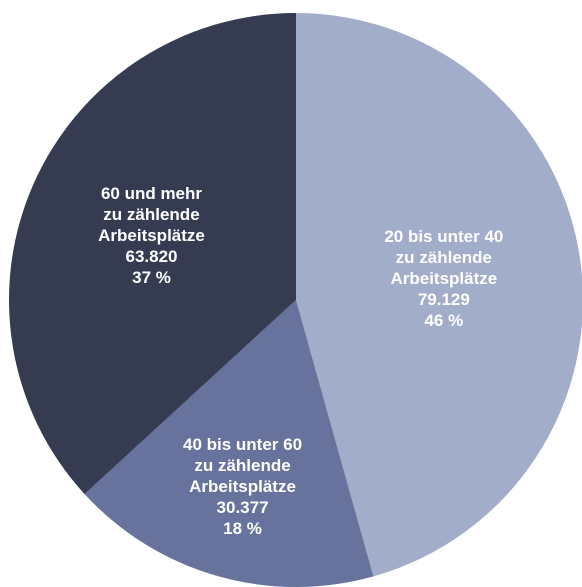 This screenshot has height=587, width=582. Describe the element at coordinates (242, 444) in the screenshot. I see `slice-label: 40 bis unter 60` at that location.